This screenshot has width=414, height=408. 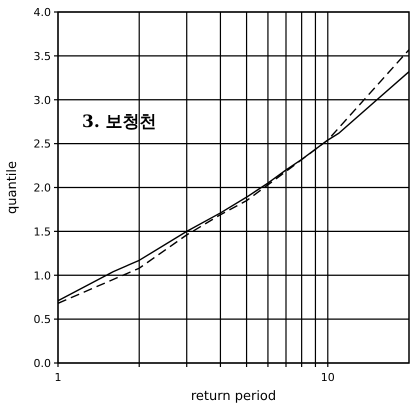 What do you see at coordinates (233, 396) in the screenshot?
I see `x-axis-title: return period` at bounding box center [233, 396].